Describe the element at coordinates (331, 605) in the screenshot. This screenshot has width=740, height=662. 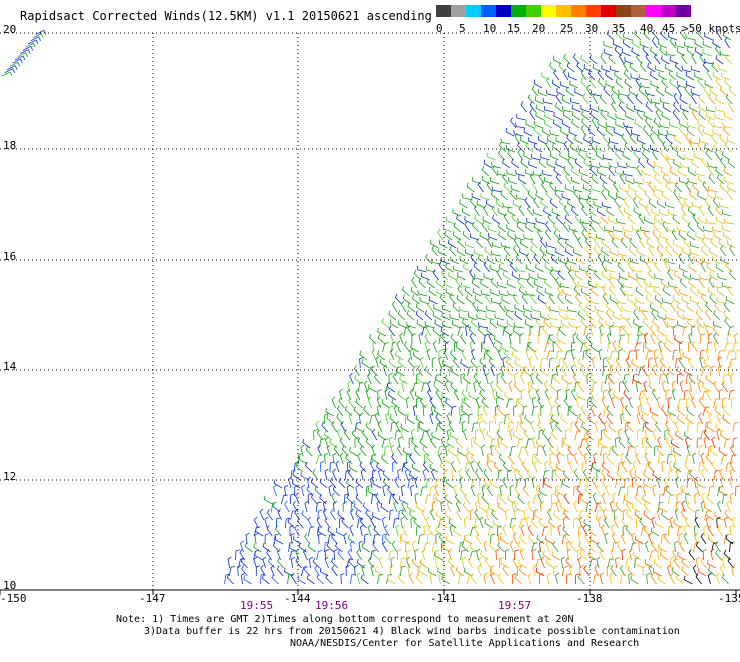
I see `pass-time-label: 19:56` at that location.